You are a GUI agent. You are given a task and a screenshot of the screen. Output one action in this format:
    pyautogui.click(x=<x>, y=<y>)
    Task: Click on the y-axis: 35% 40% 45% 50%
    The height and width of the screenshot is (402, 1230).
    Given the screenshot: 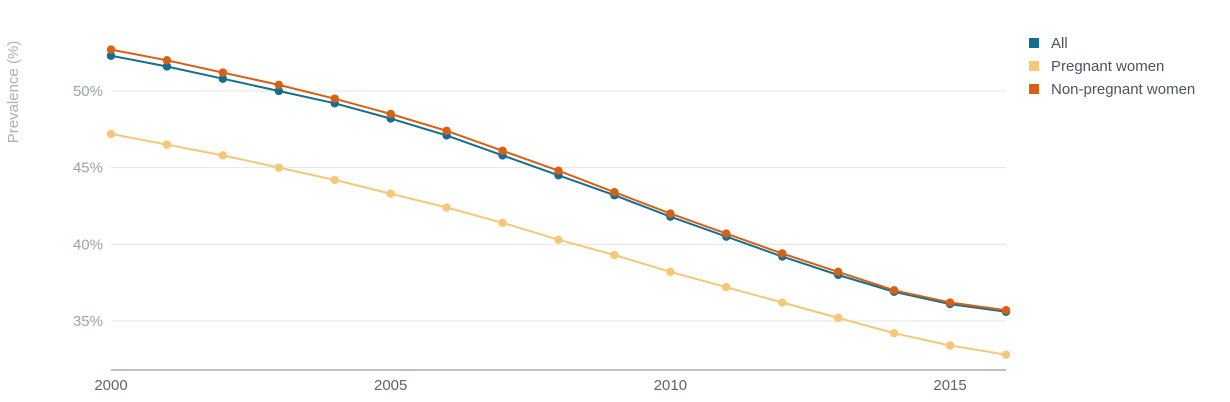 What is the action you would take?
    pyautogui.click(x=88, y=206)
    